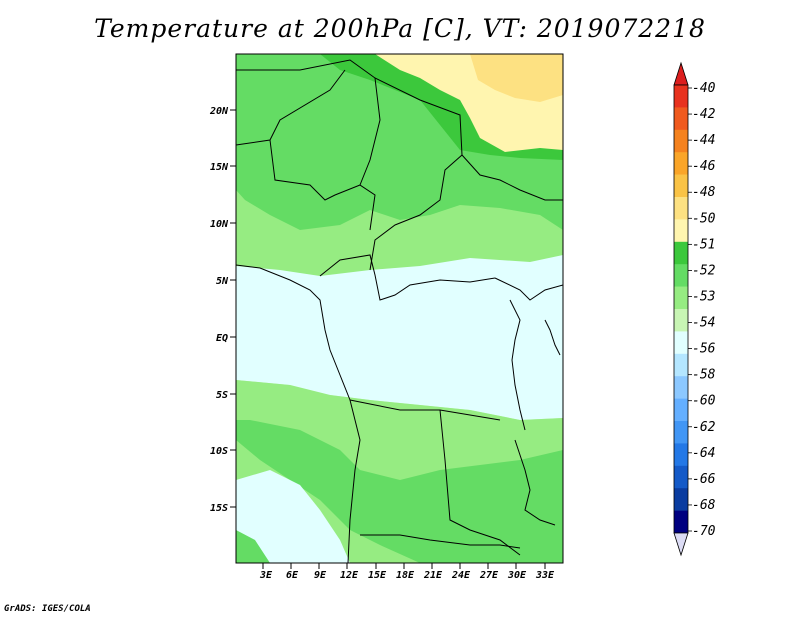 The width and height of the screenshot is (800, 618). I want to click on lon-tick-label: 21E, so click(433, 575).